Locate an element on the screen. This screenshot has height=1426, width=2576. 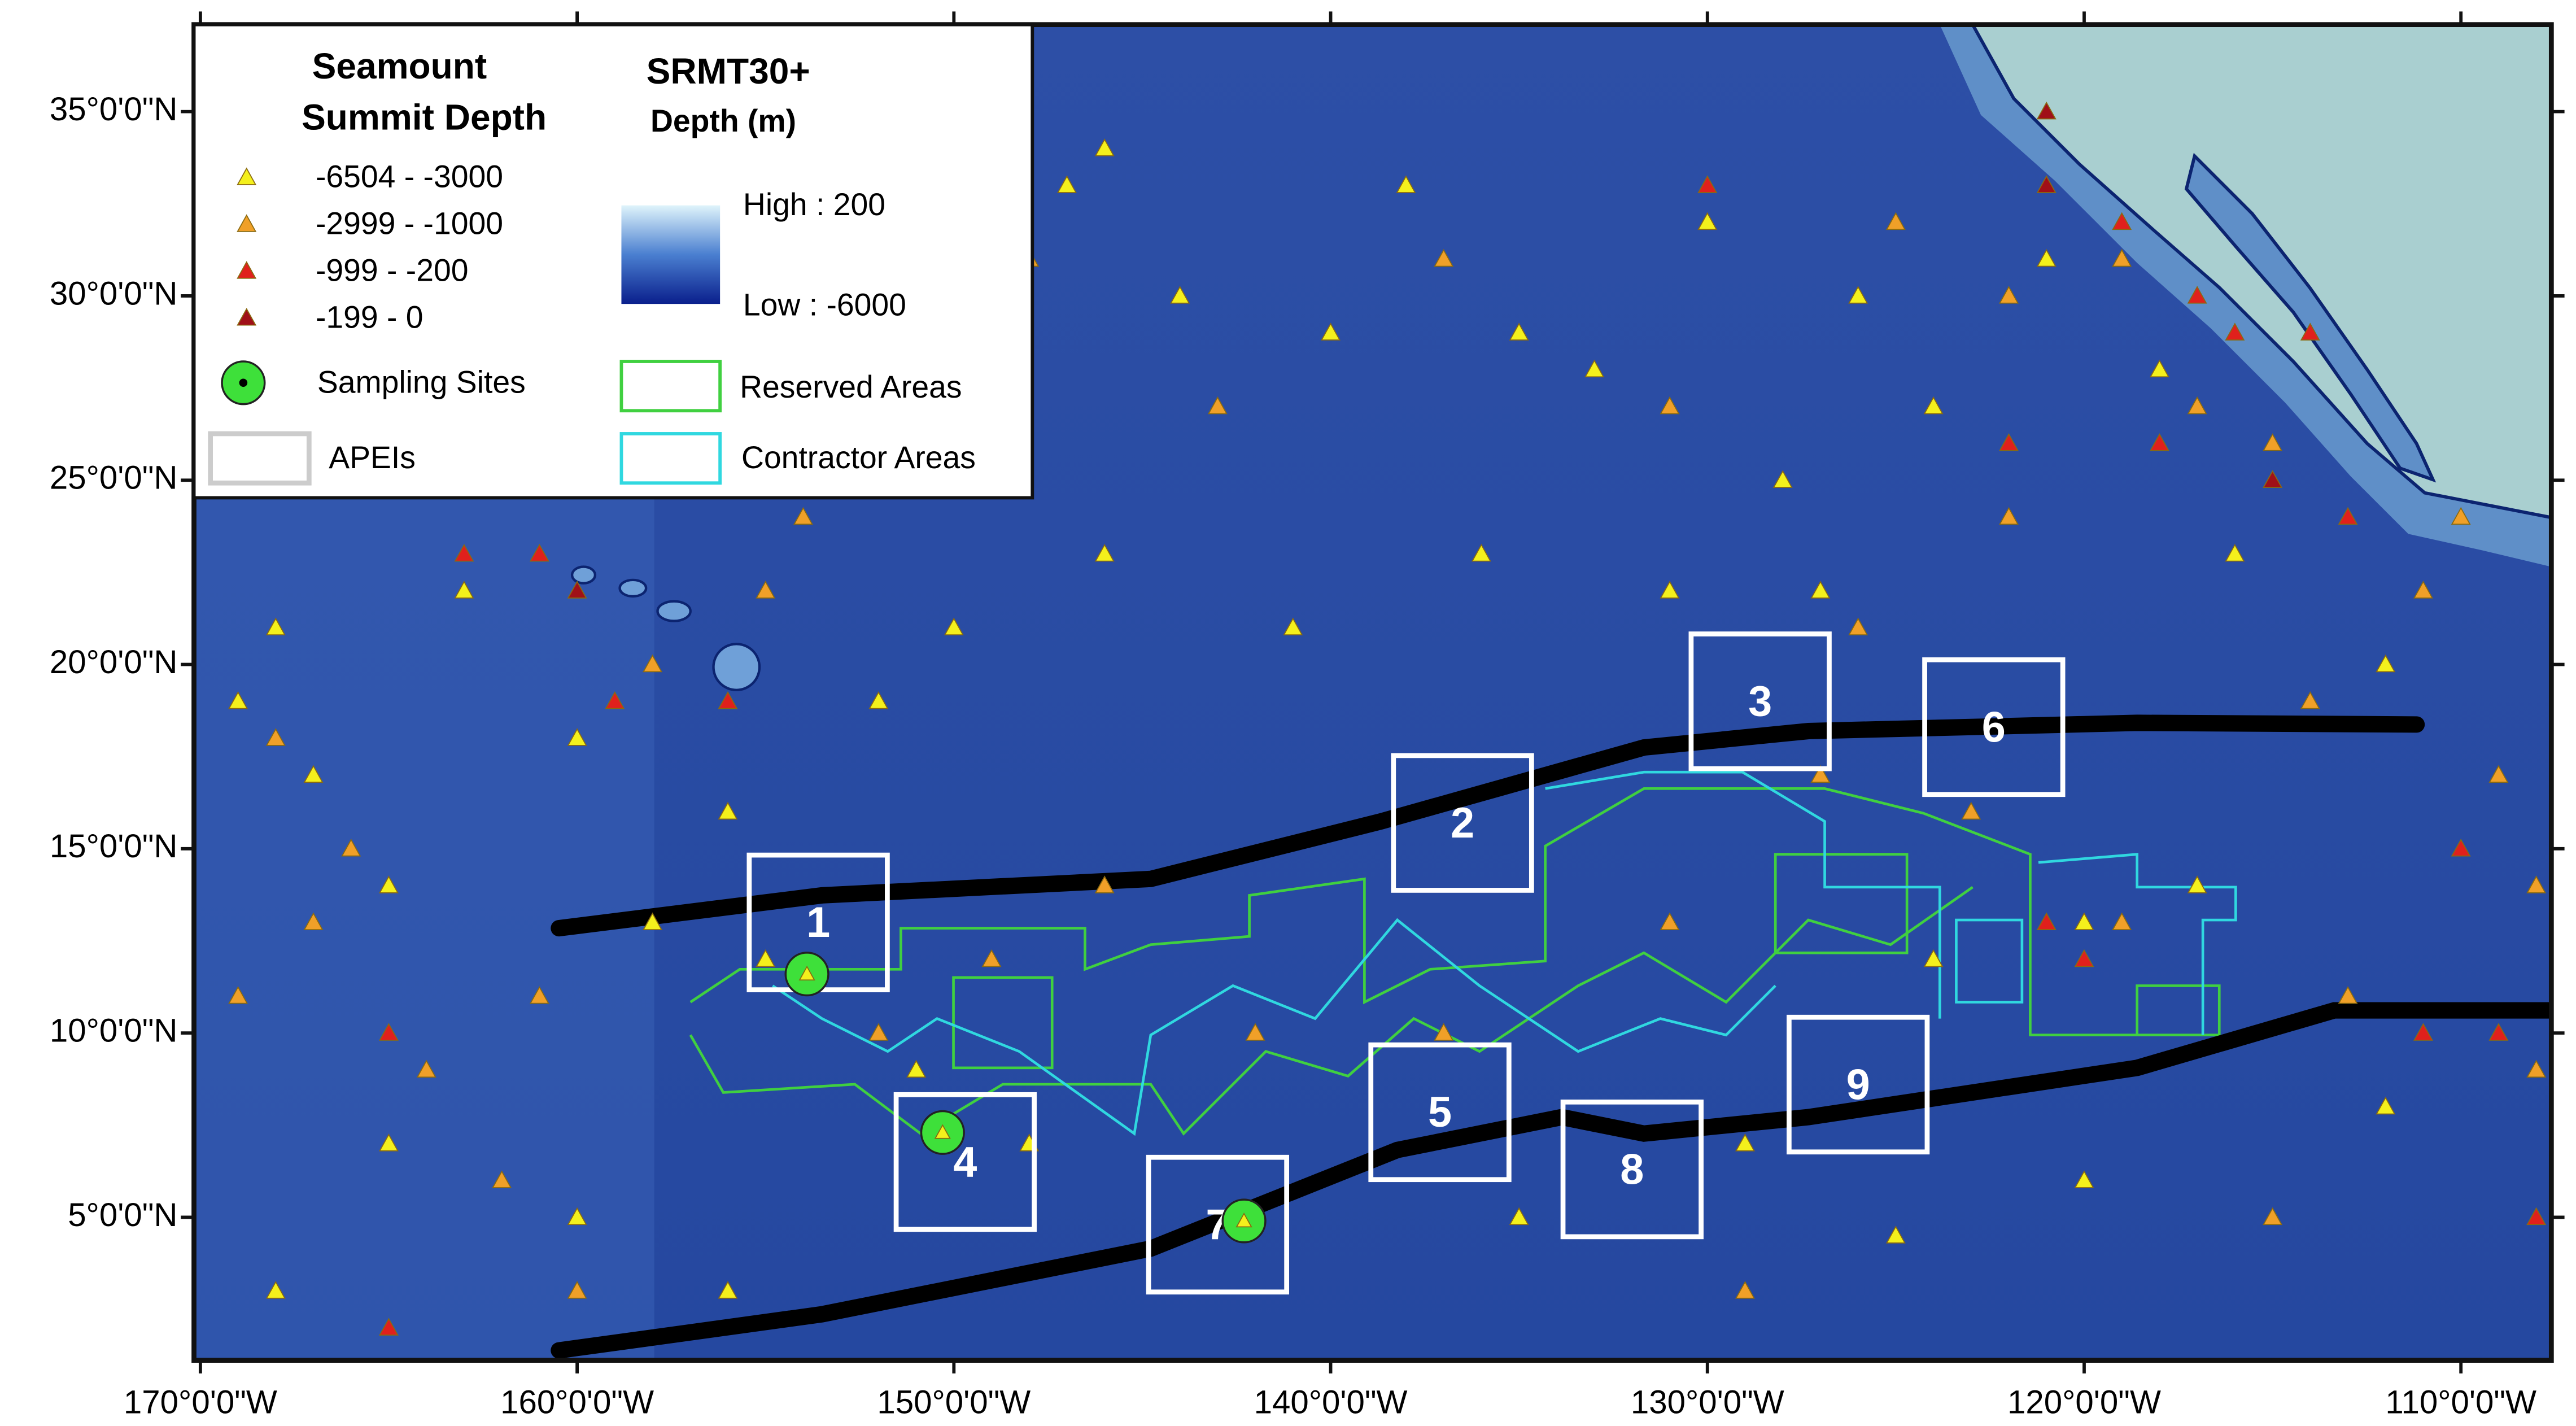
lon-tick-label: 170°0'0"W is located at coordinates (200, 1402).